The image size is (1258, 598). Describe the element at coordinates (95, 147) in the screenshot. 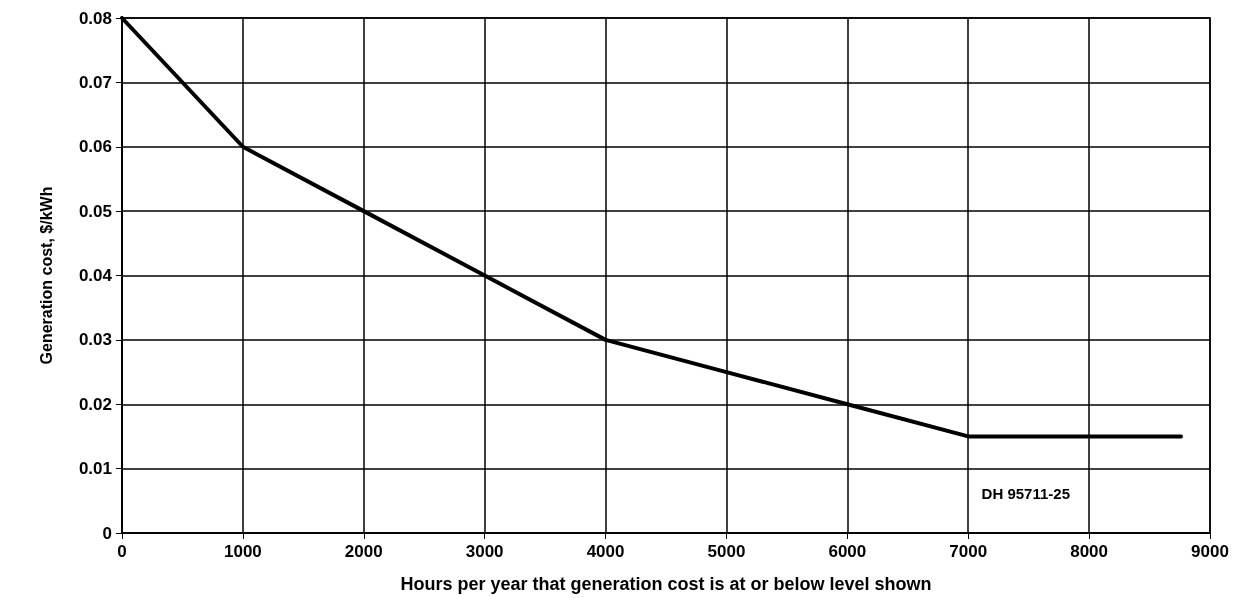

I see `y-tick-label: 0.06` at that location.